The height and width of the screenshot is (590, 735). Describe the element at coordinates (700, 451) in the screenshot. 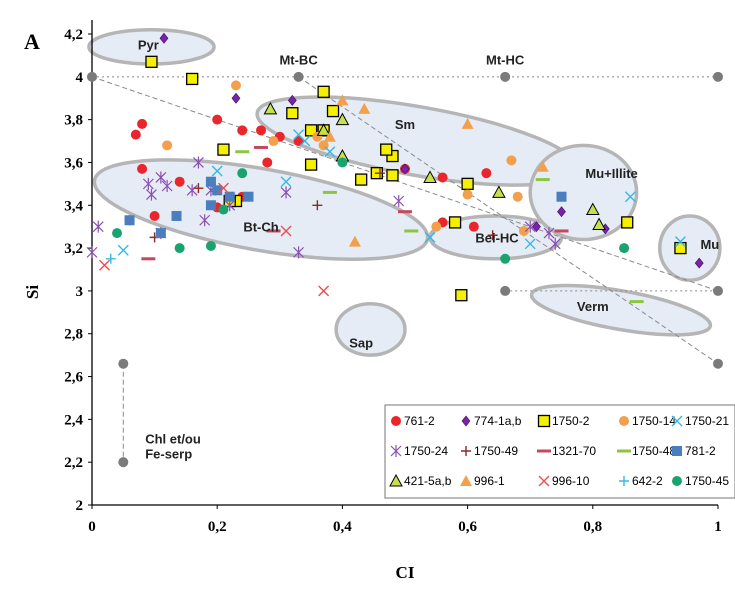

I see `legend-label-781-2: 781-2` at that location.